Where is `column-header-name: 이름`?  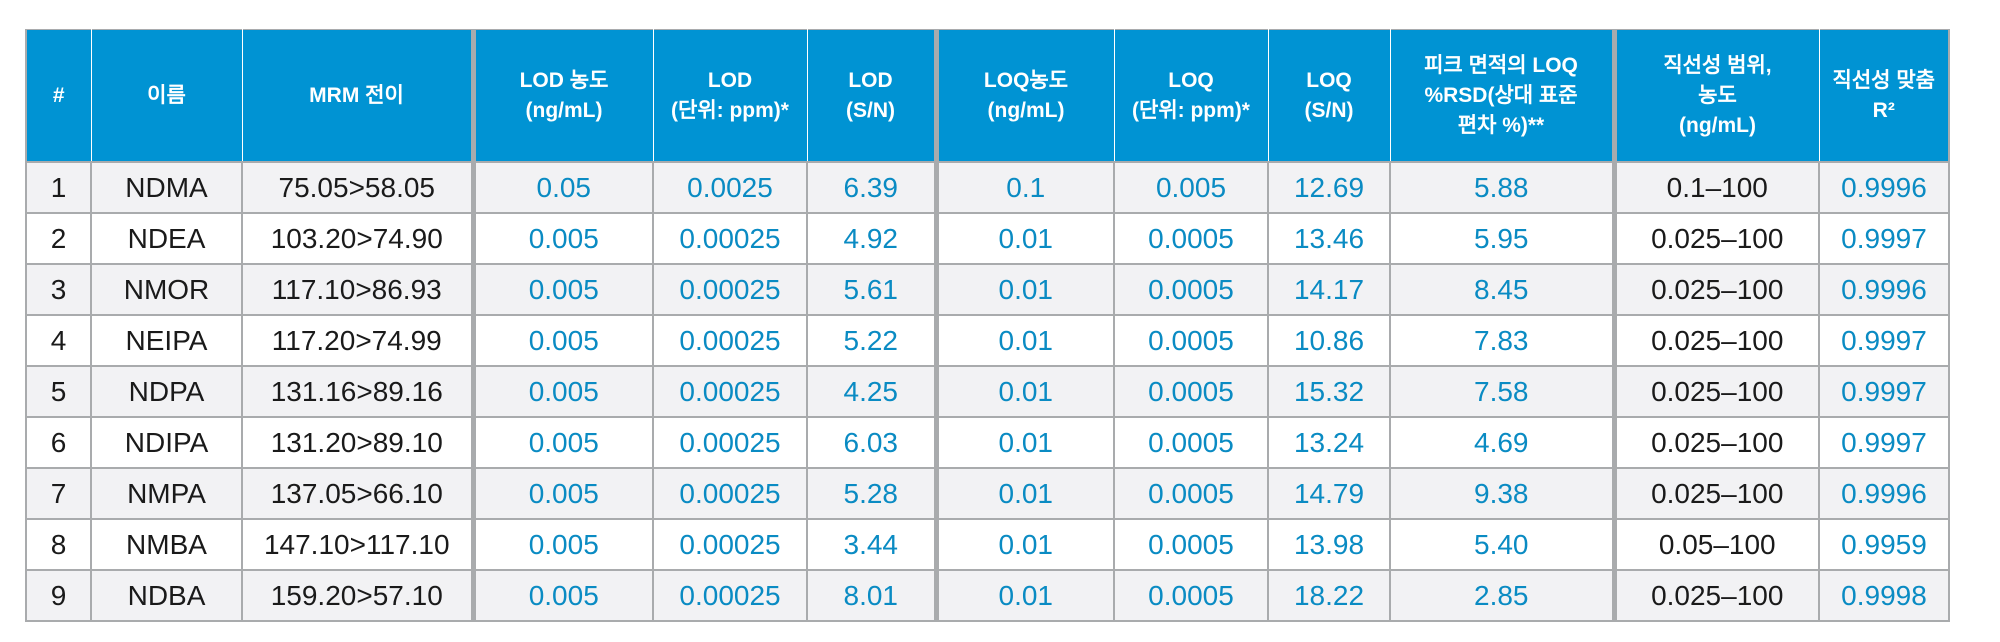
column-header-name: 이름 is located at coordinates (166, 96).